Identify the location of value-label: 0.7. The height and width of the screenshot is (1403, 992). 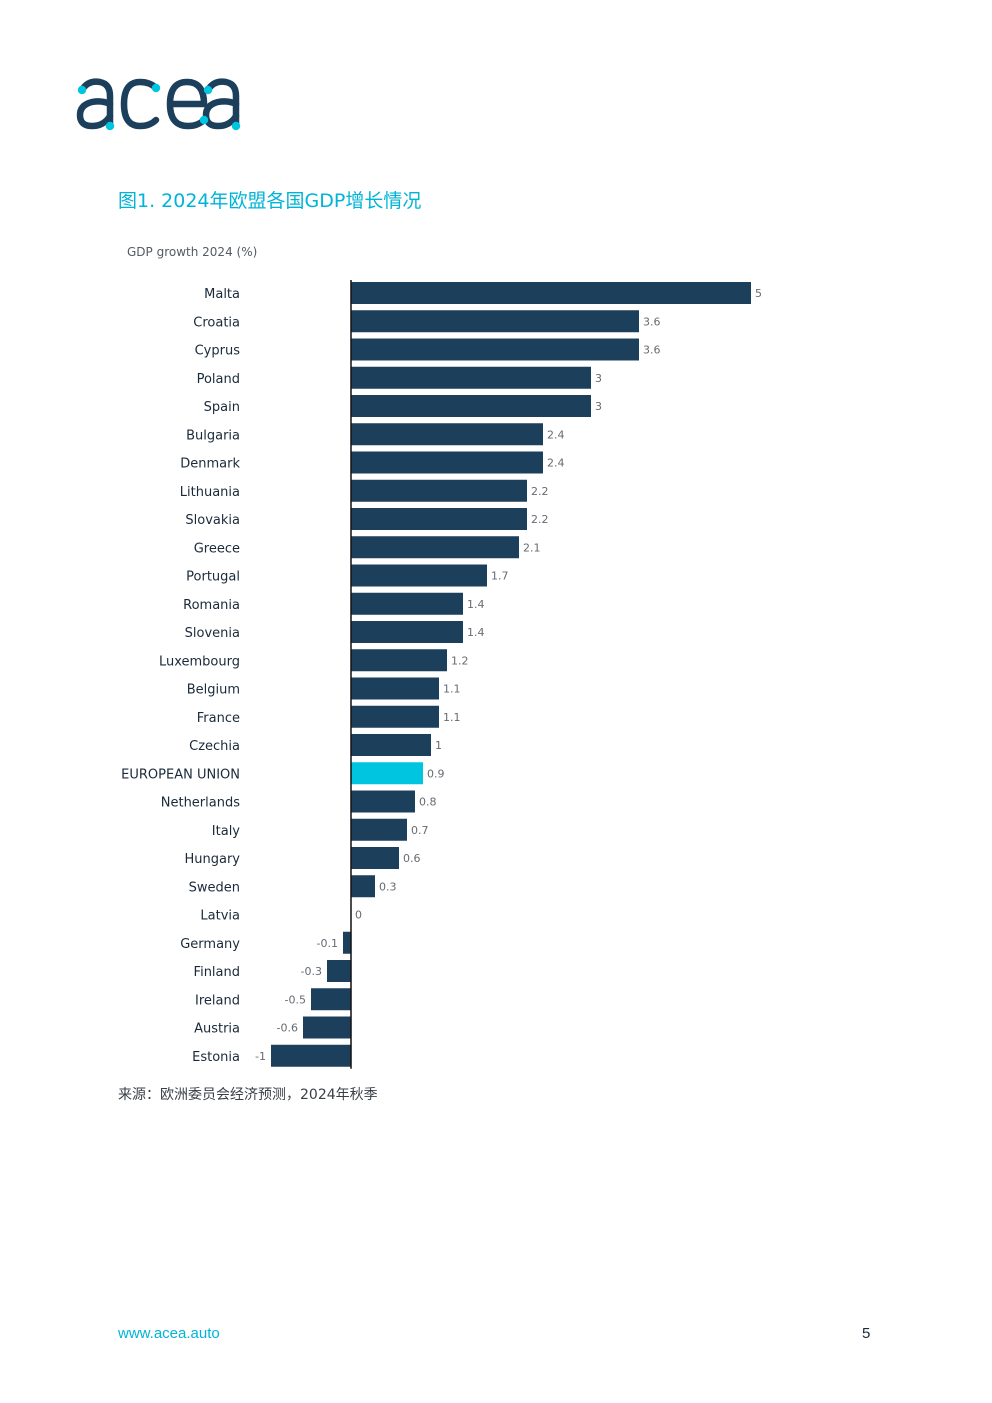
(420, 830).